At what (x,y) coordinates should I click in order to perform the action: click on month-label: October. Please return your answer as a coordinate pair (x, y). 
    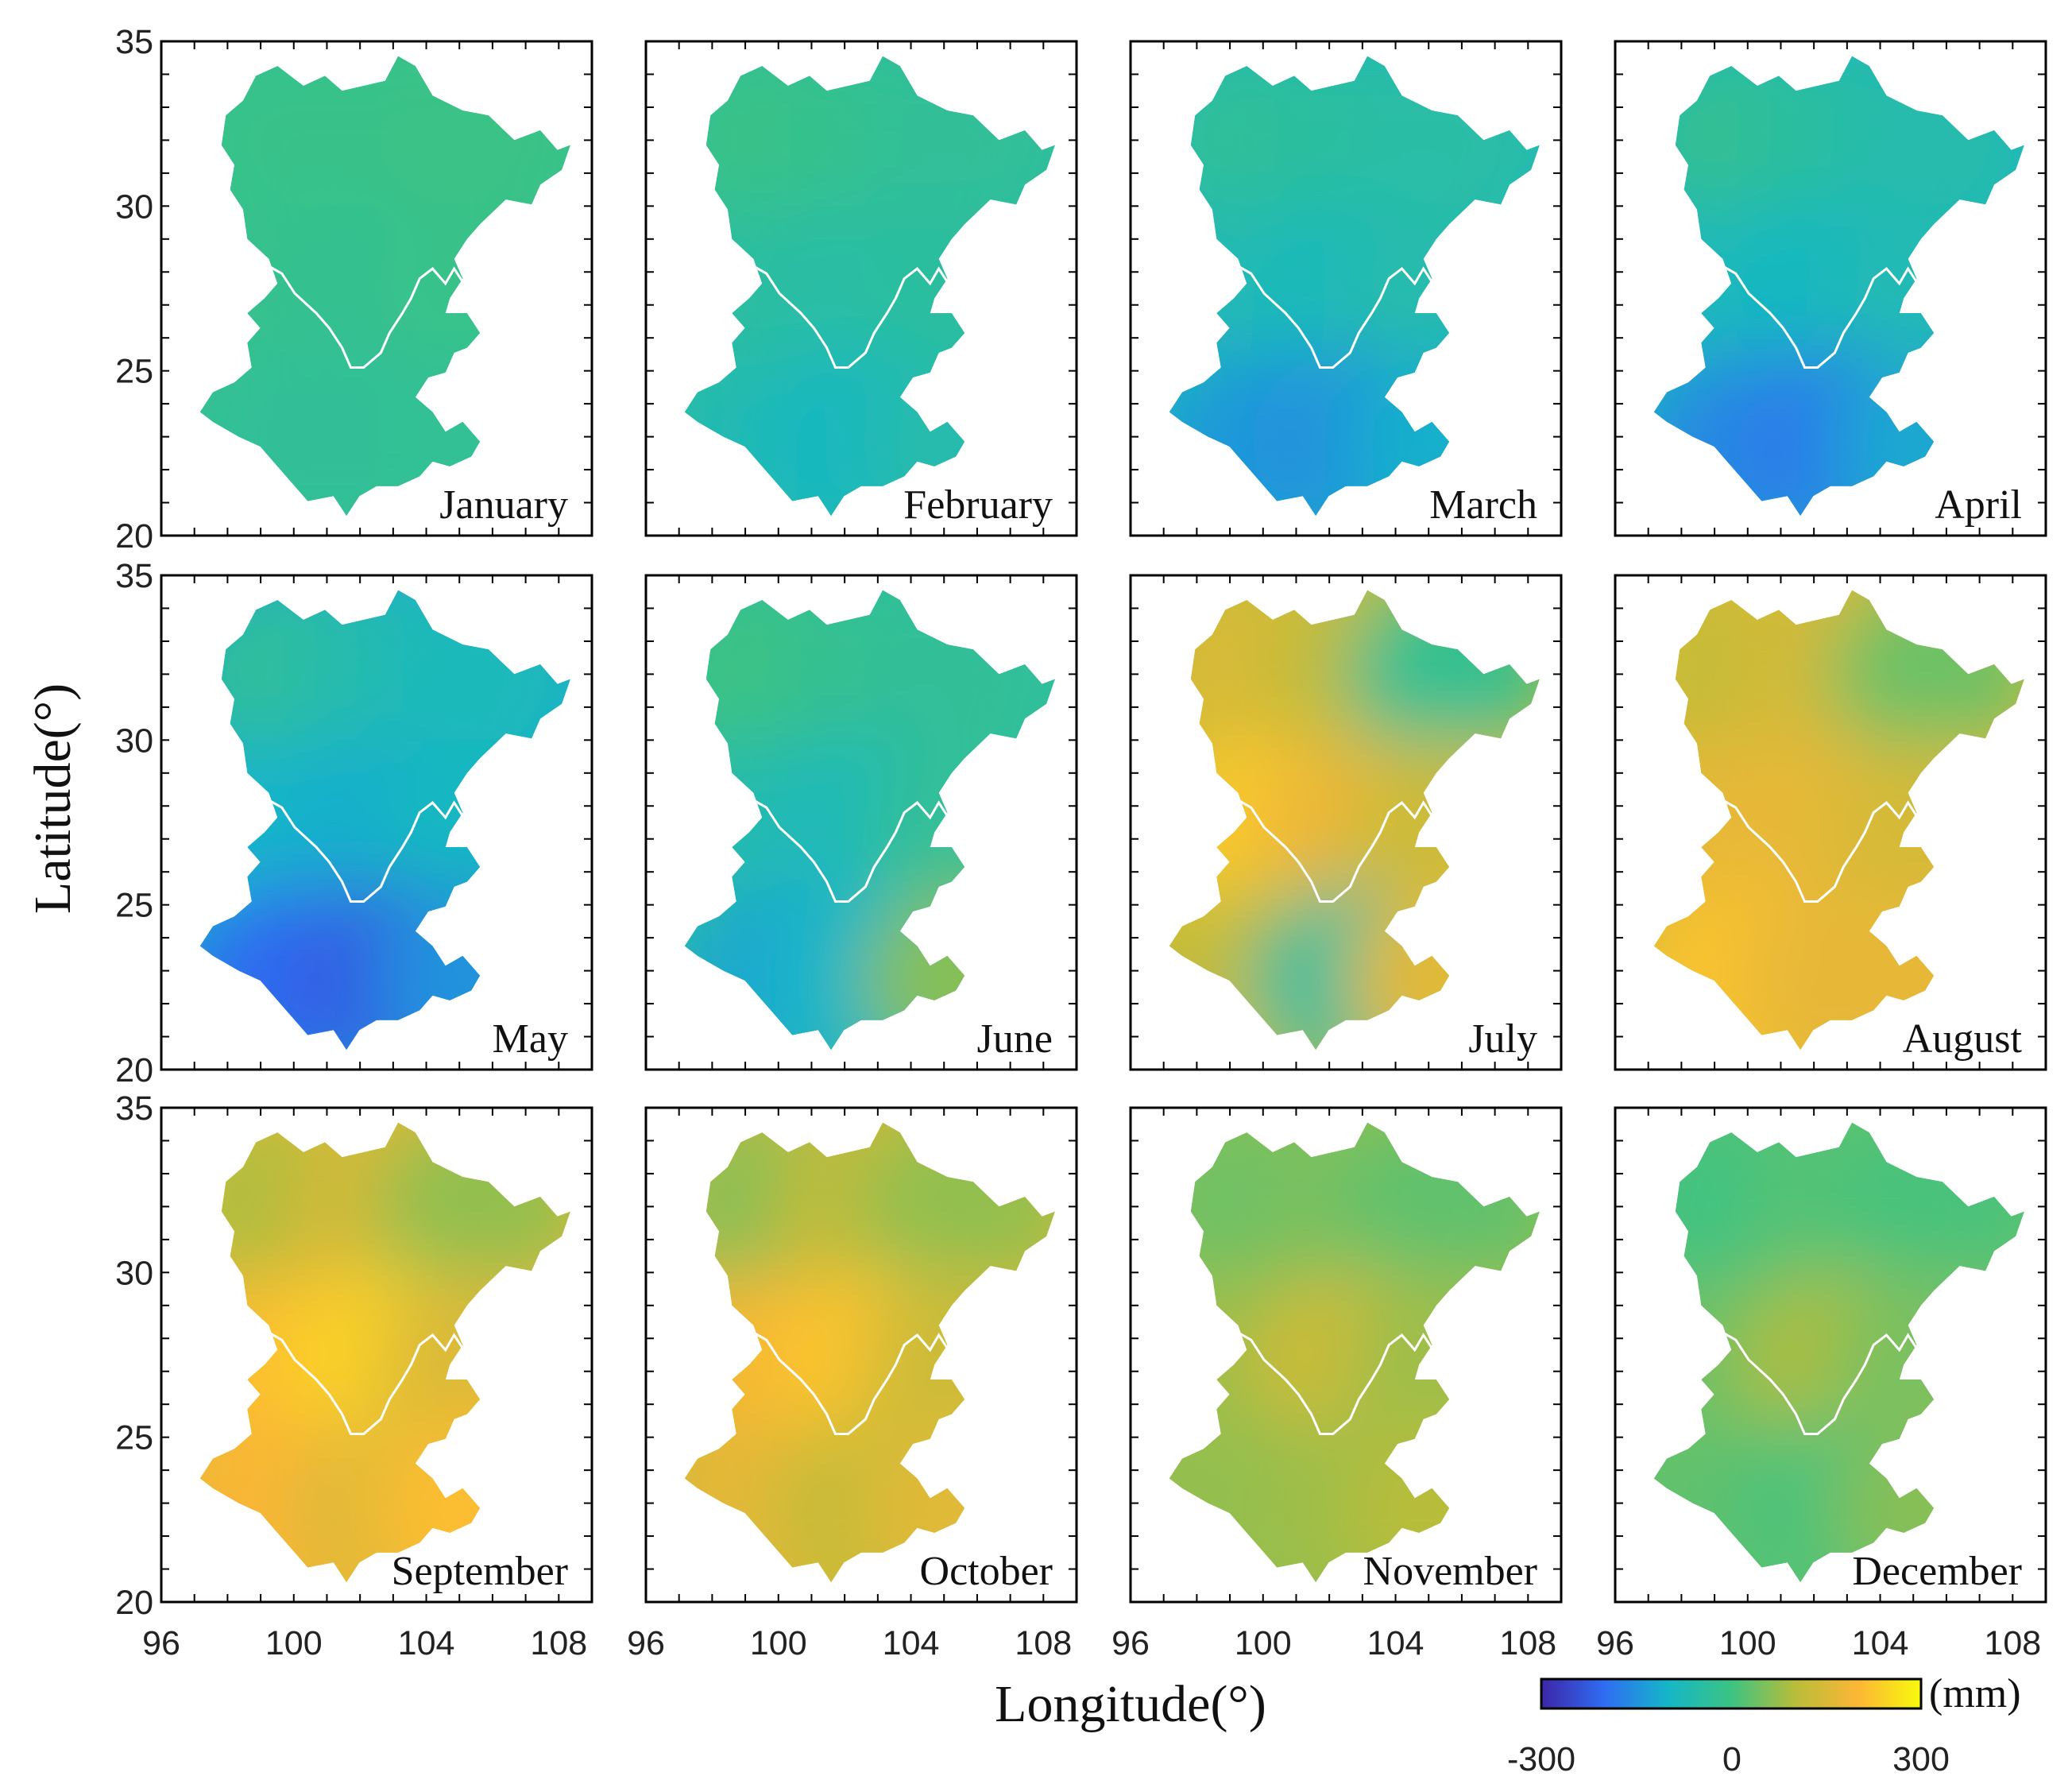
    Looking at the image, I should click on (986, 1571).